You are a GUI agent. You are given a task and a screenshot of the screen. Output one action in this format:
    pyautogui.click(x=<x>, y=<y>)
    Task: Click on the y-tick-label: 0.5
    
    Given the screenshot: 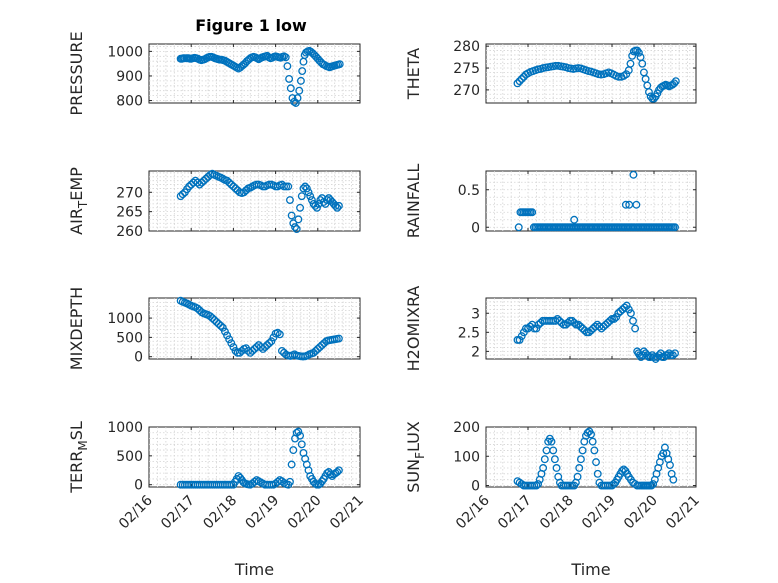 What is the action you would take?
    pyautogui.click(x=469, y=191)
    